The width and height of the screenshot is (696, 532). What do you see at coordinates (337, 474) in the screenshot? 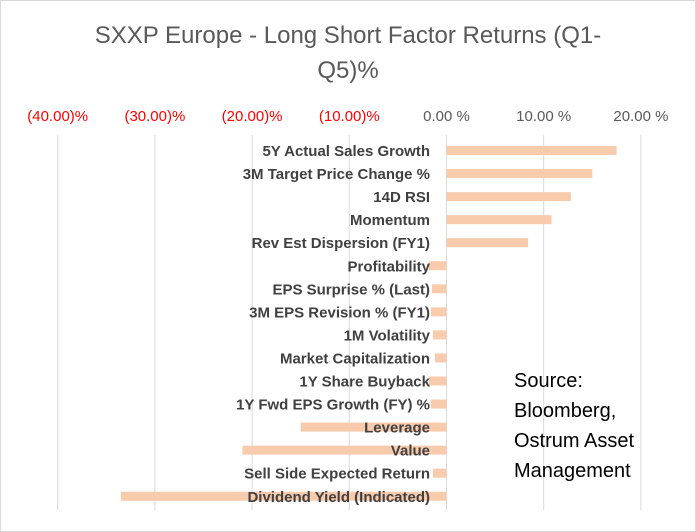
I see `category-label-14: Sell Side Expected Return` at bounding box center [337, 474].